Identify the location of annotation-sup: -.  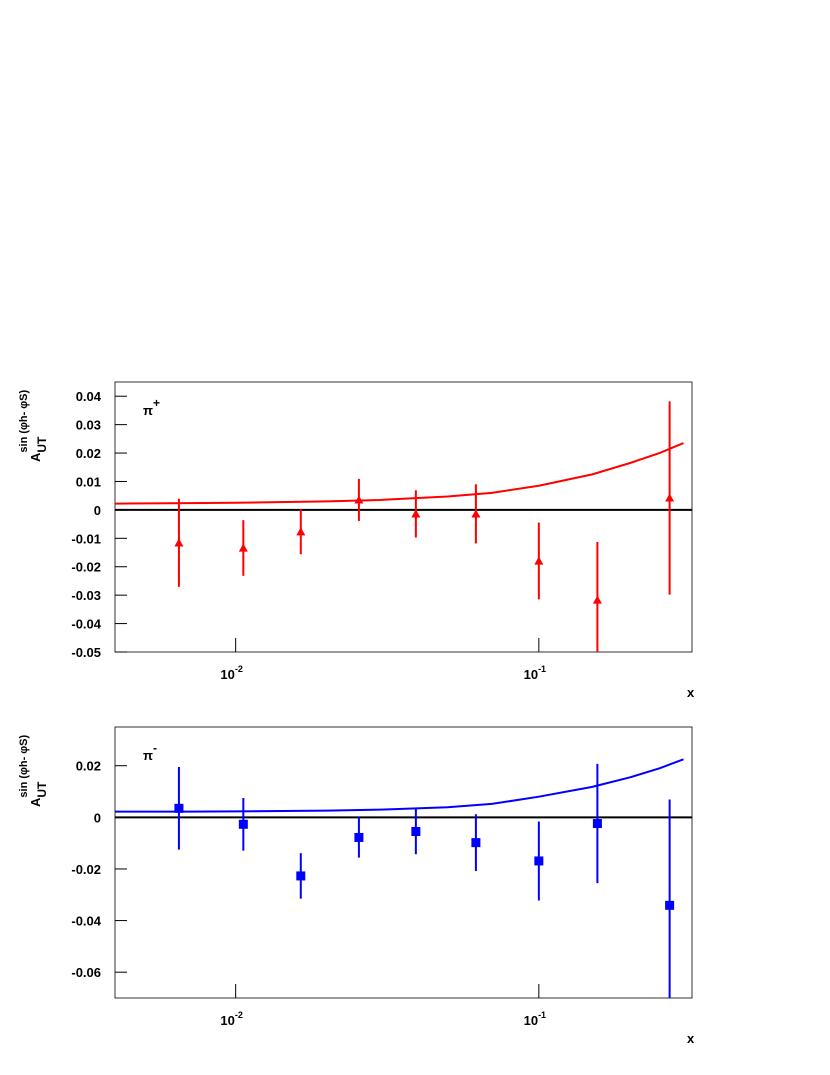
(155, 748).